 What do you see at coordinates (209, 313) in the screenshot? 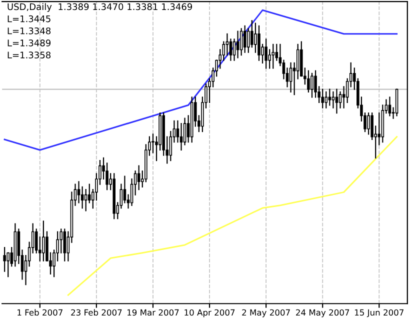
I see `x-tick-label: 10 Apr 2007` at bounding box center [209, 313].